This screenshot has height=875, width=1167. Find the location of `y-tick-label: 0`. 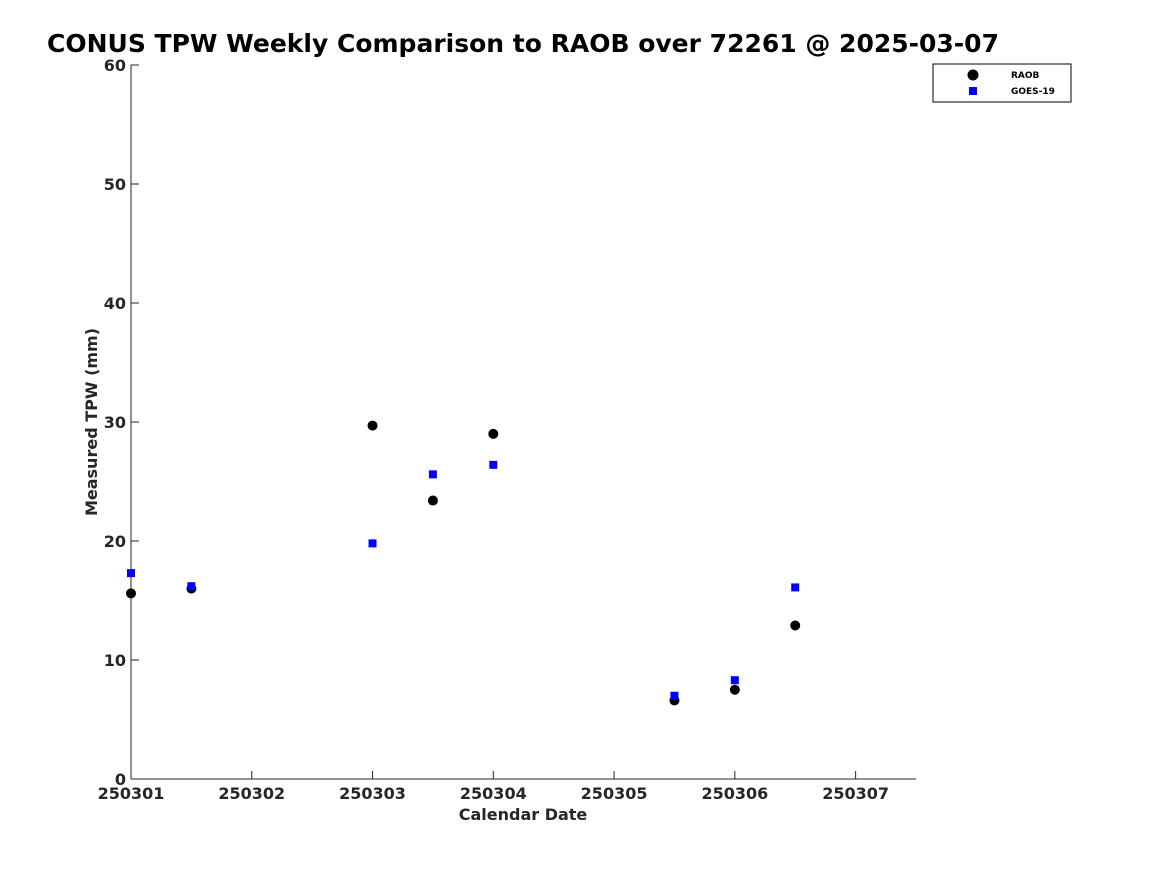

y-tick-label: 0 is located at coordinates (120, 779).